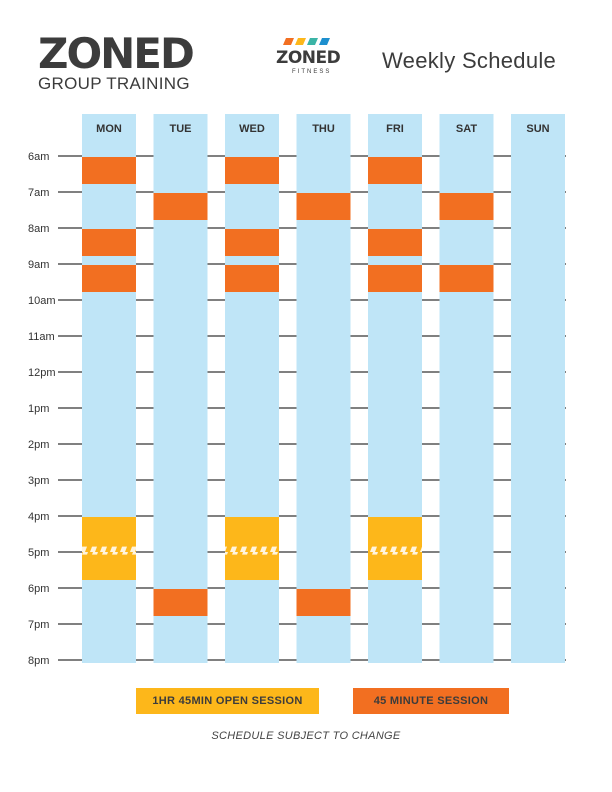  Describe the element at coordinates (38, 553) in the screenshot. I see `time-label-5pm: 5pm` at that location.